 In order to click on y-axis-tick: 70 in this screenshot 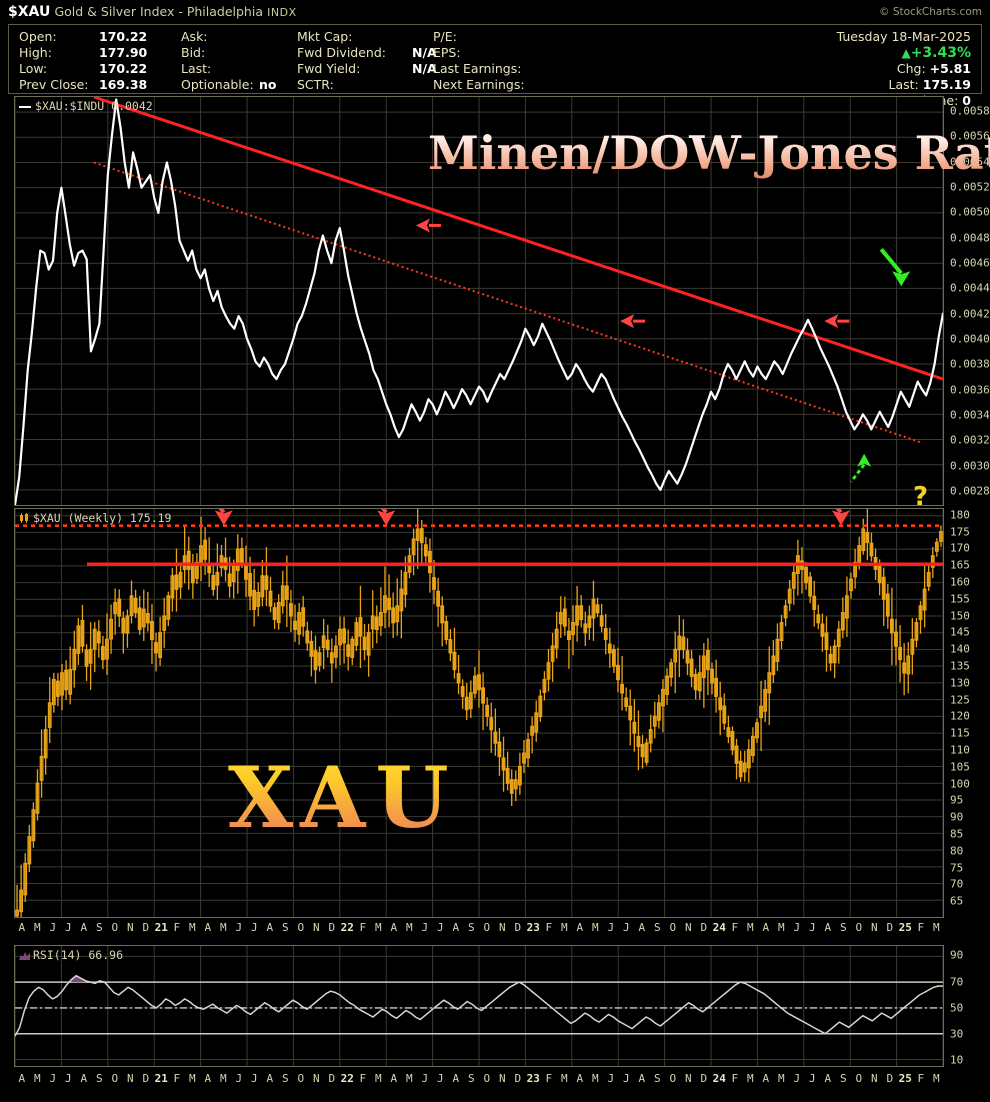, I will do `click(957, 982)`.